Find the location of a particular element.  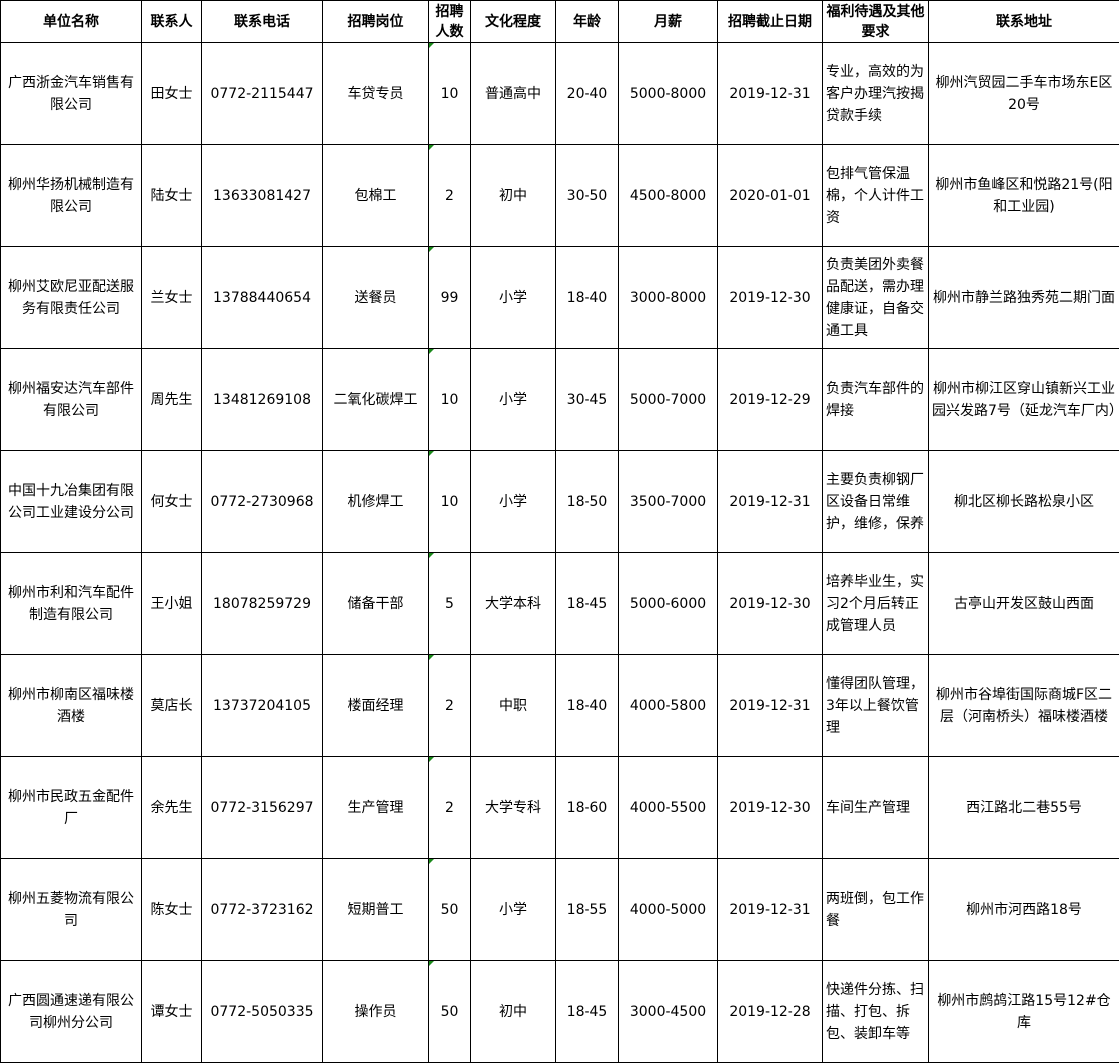

cell-contact: 周先生 is located at coordinates (171, 399).